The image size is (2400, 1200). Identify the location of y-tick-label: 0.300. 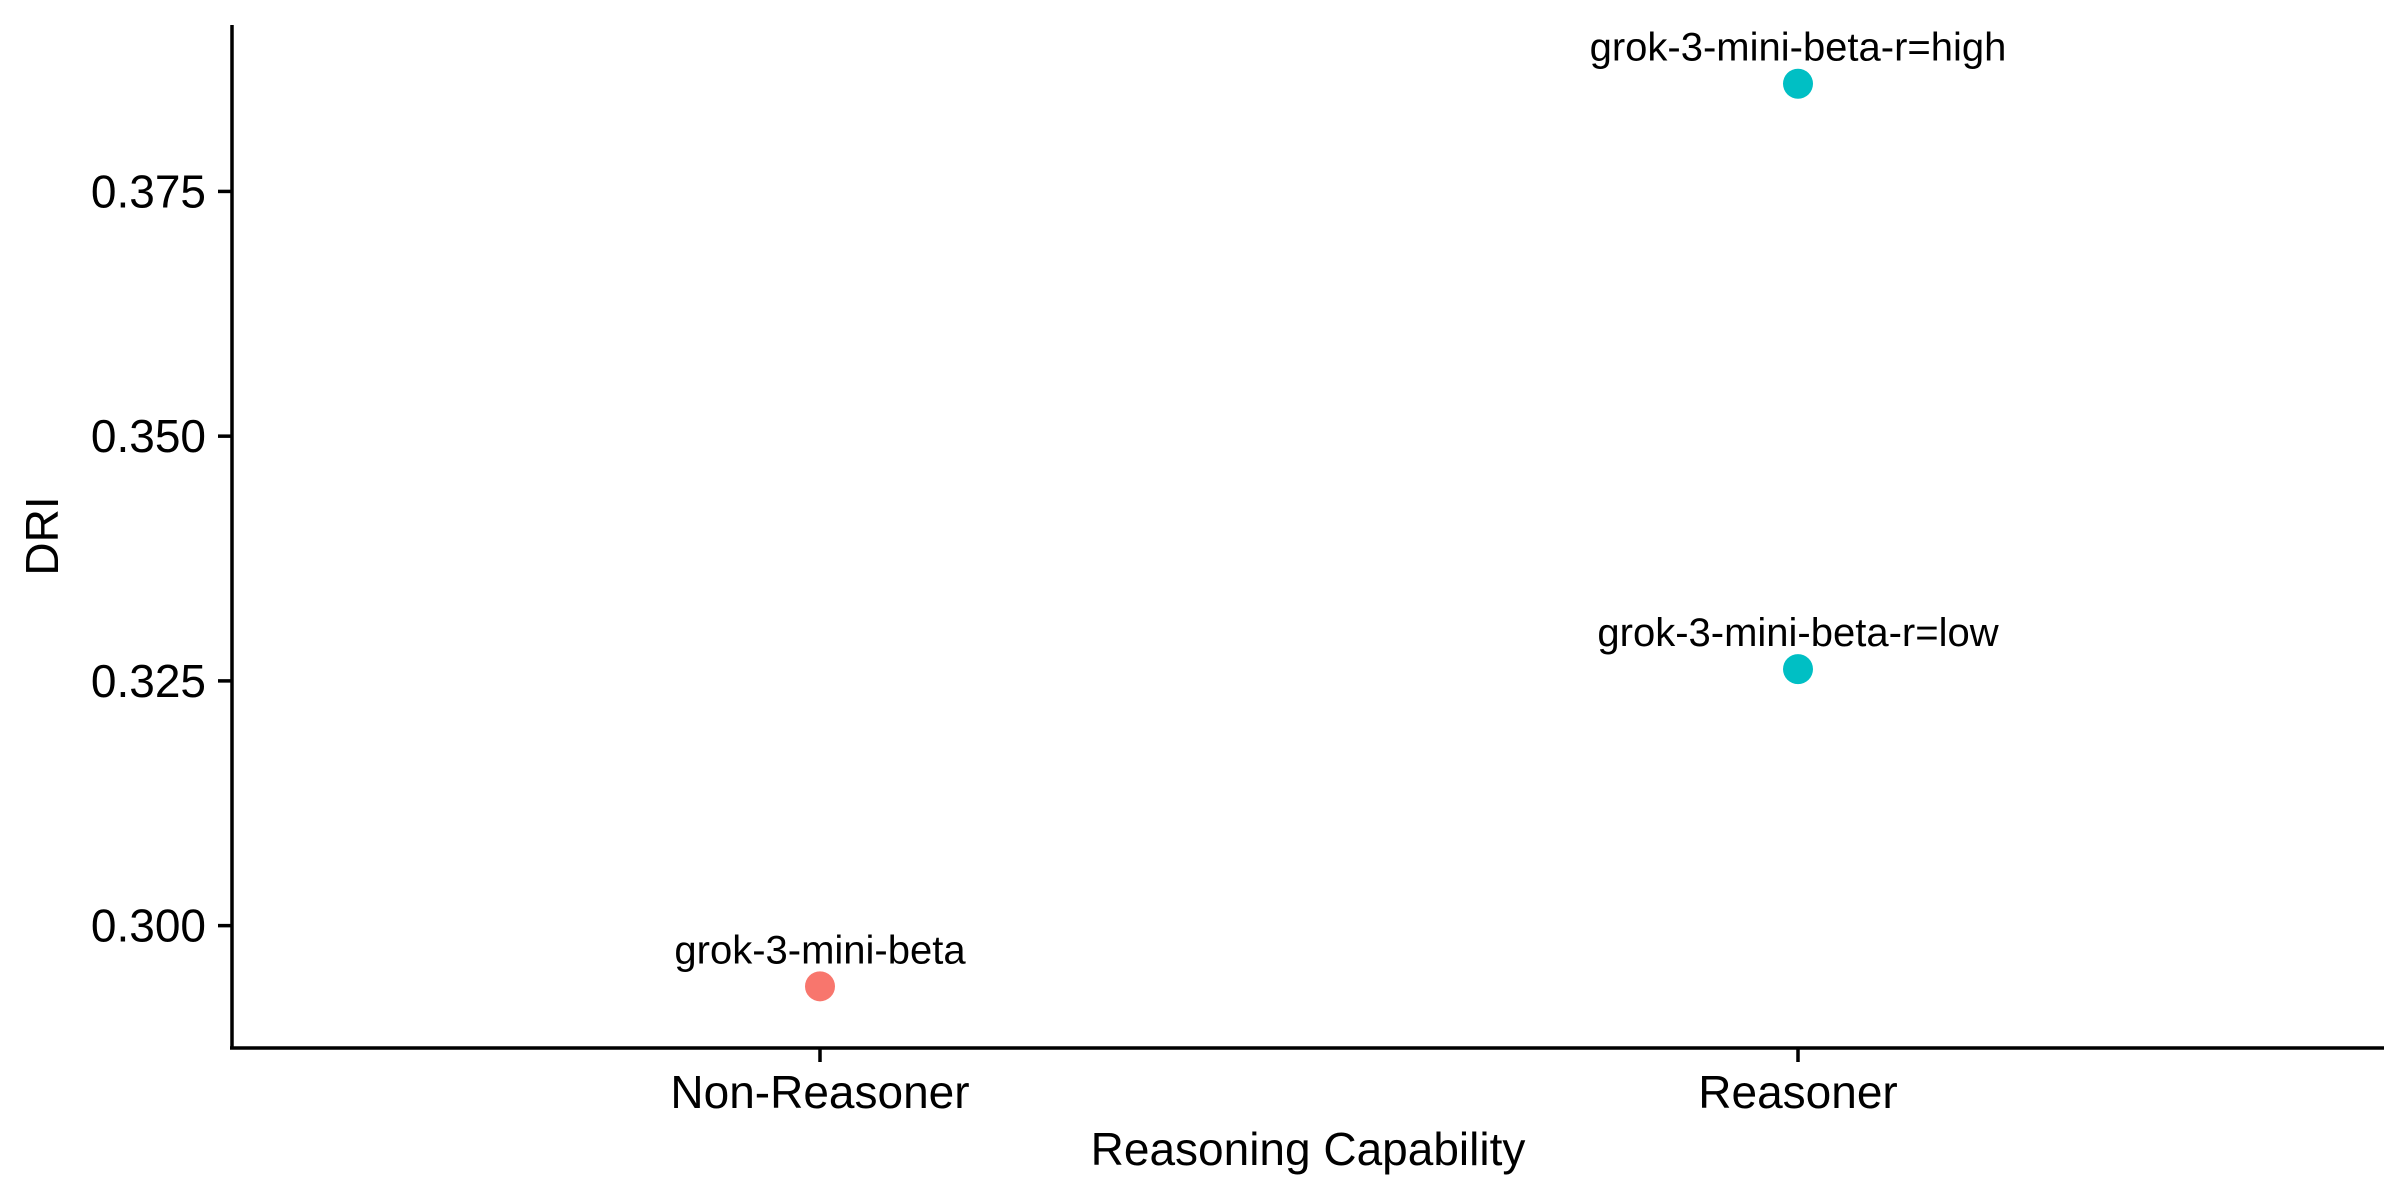
(148, 926).